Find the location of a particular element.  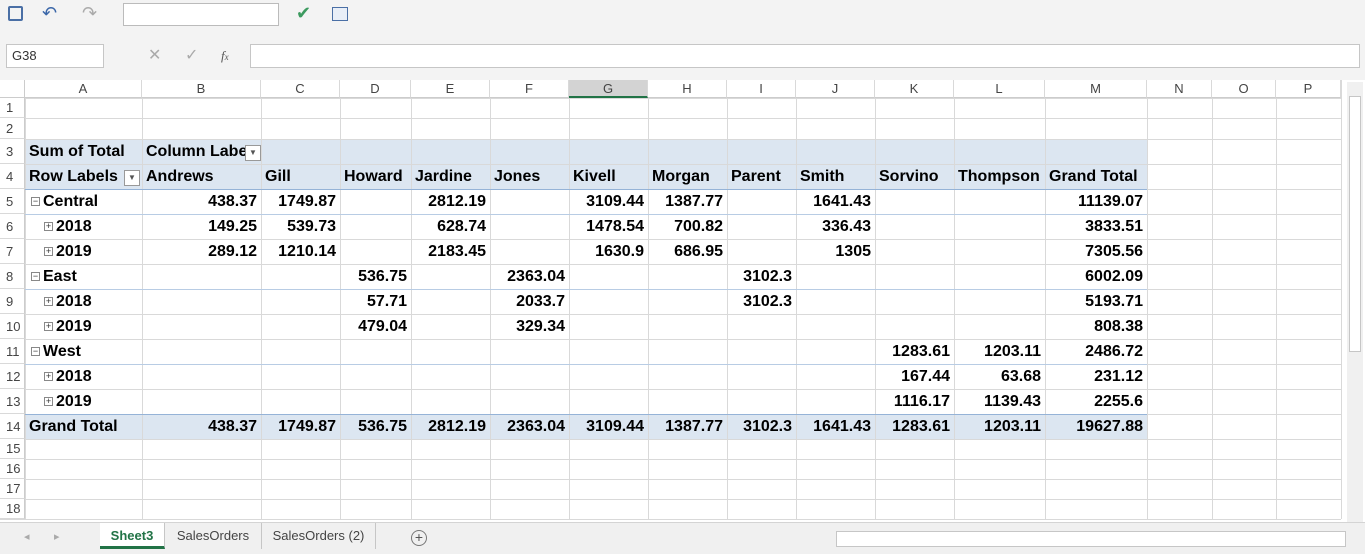

row-header: 13 is located at coordinates (12, 401).